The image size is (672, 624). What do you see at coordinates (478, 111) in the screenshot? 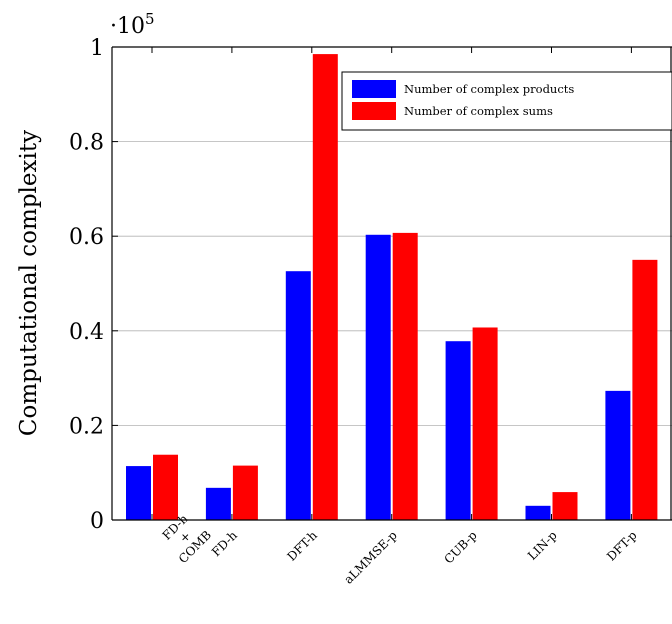
I see `legend-label-1: Number of complex sums` at bounding box center [478, 111].